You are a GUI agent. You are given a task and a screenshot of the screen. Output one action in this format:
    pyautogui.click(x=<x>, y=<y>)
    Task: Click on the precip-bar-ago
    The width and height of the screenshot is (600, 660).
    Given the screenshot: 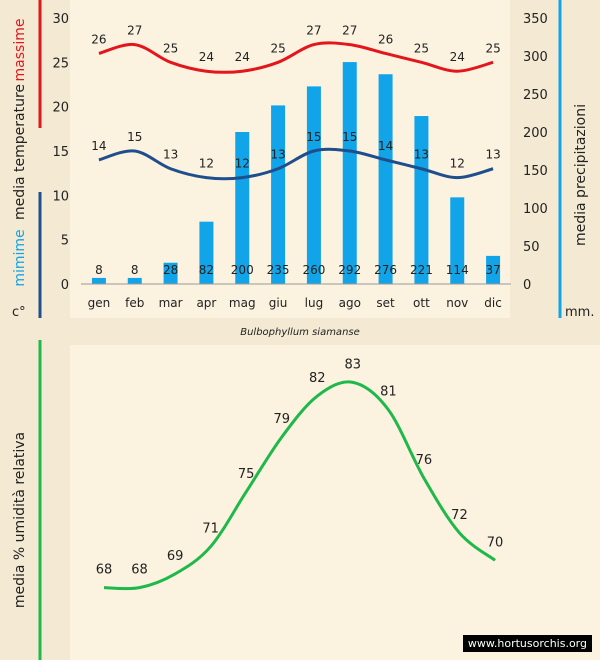 What is the action you would take?
    pyautogui.click(x=349, y=173)
    